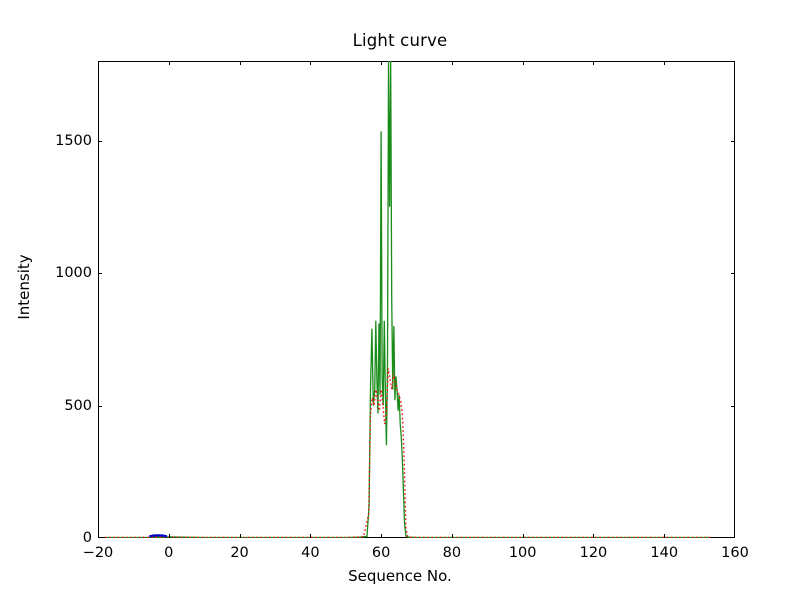 The width and height of the screenshot is (800, 600). Describe the element at coordinates (735, 553) in the screenshot. I see `x-tick-label: 160` at that location.